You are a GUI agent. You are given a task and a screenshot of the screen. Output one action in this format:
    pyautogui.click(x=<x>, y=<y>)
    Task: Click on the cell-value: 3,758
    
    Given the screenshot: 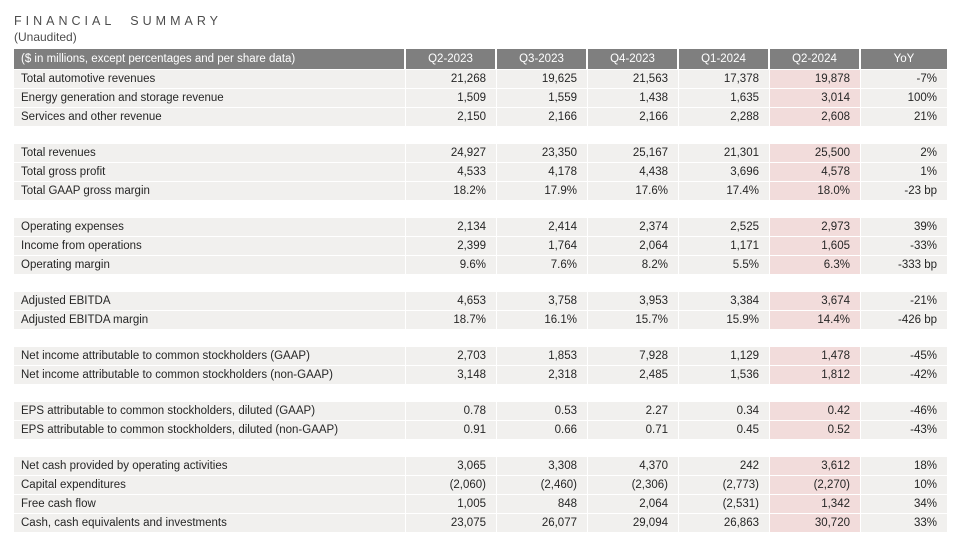 What is the action you would take?
    pyautogui.click(x=542, y=301)
    